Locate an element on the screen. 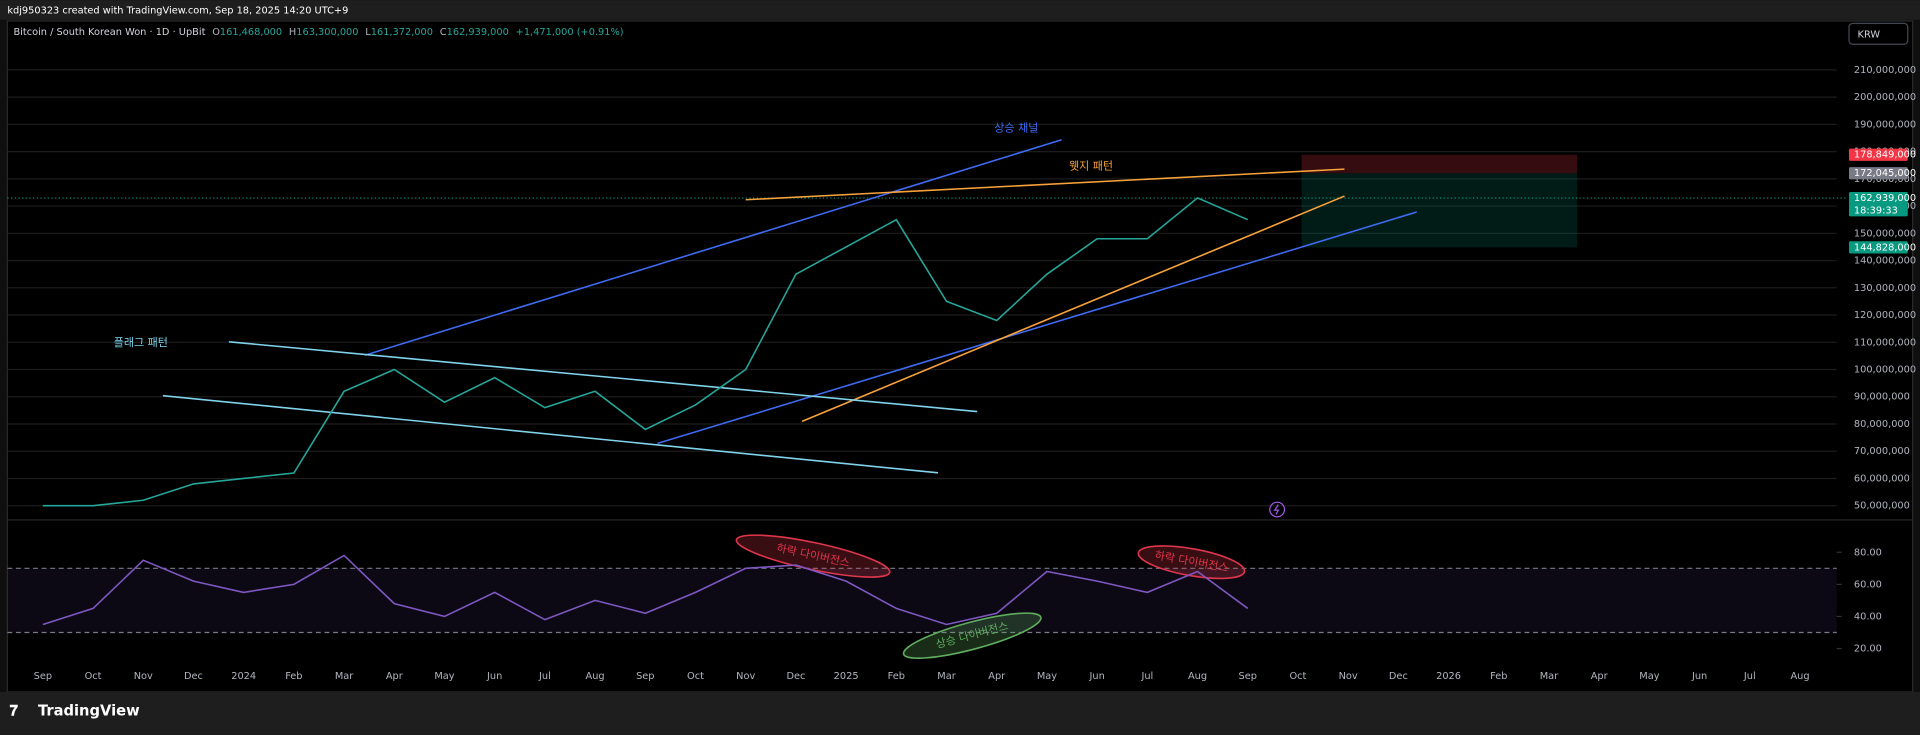  y-tick-label: 90,000,000 is located at coordinates (1882, 397).